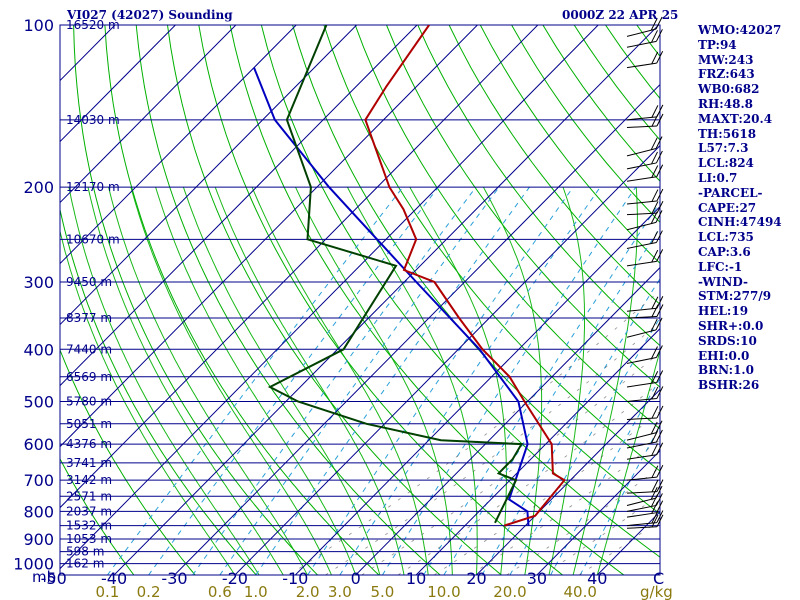  Describe the element at coordinates (128, 461) in the screenshot. I see `dry-adiabat-line` at that location.